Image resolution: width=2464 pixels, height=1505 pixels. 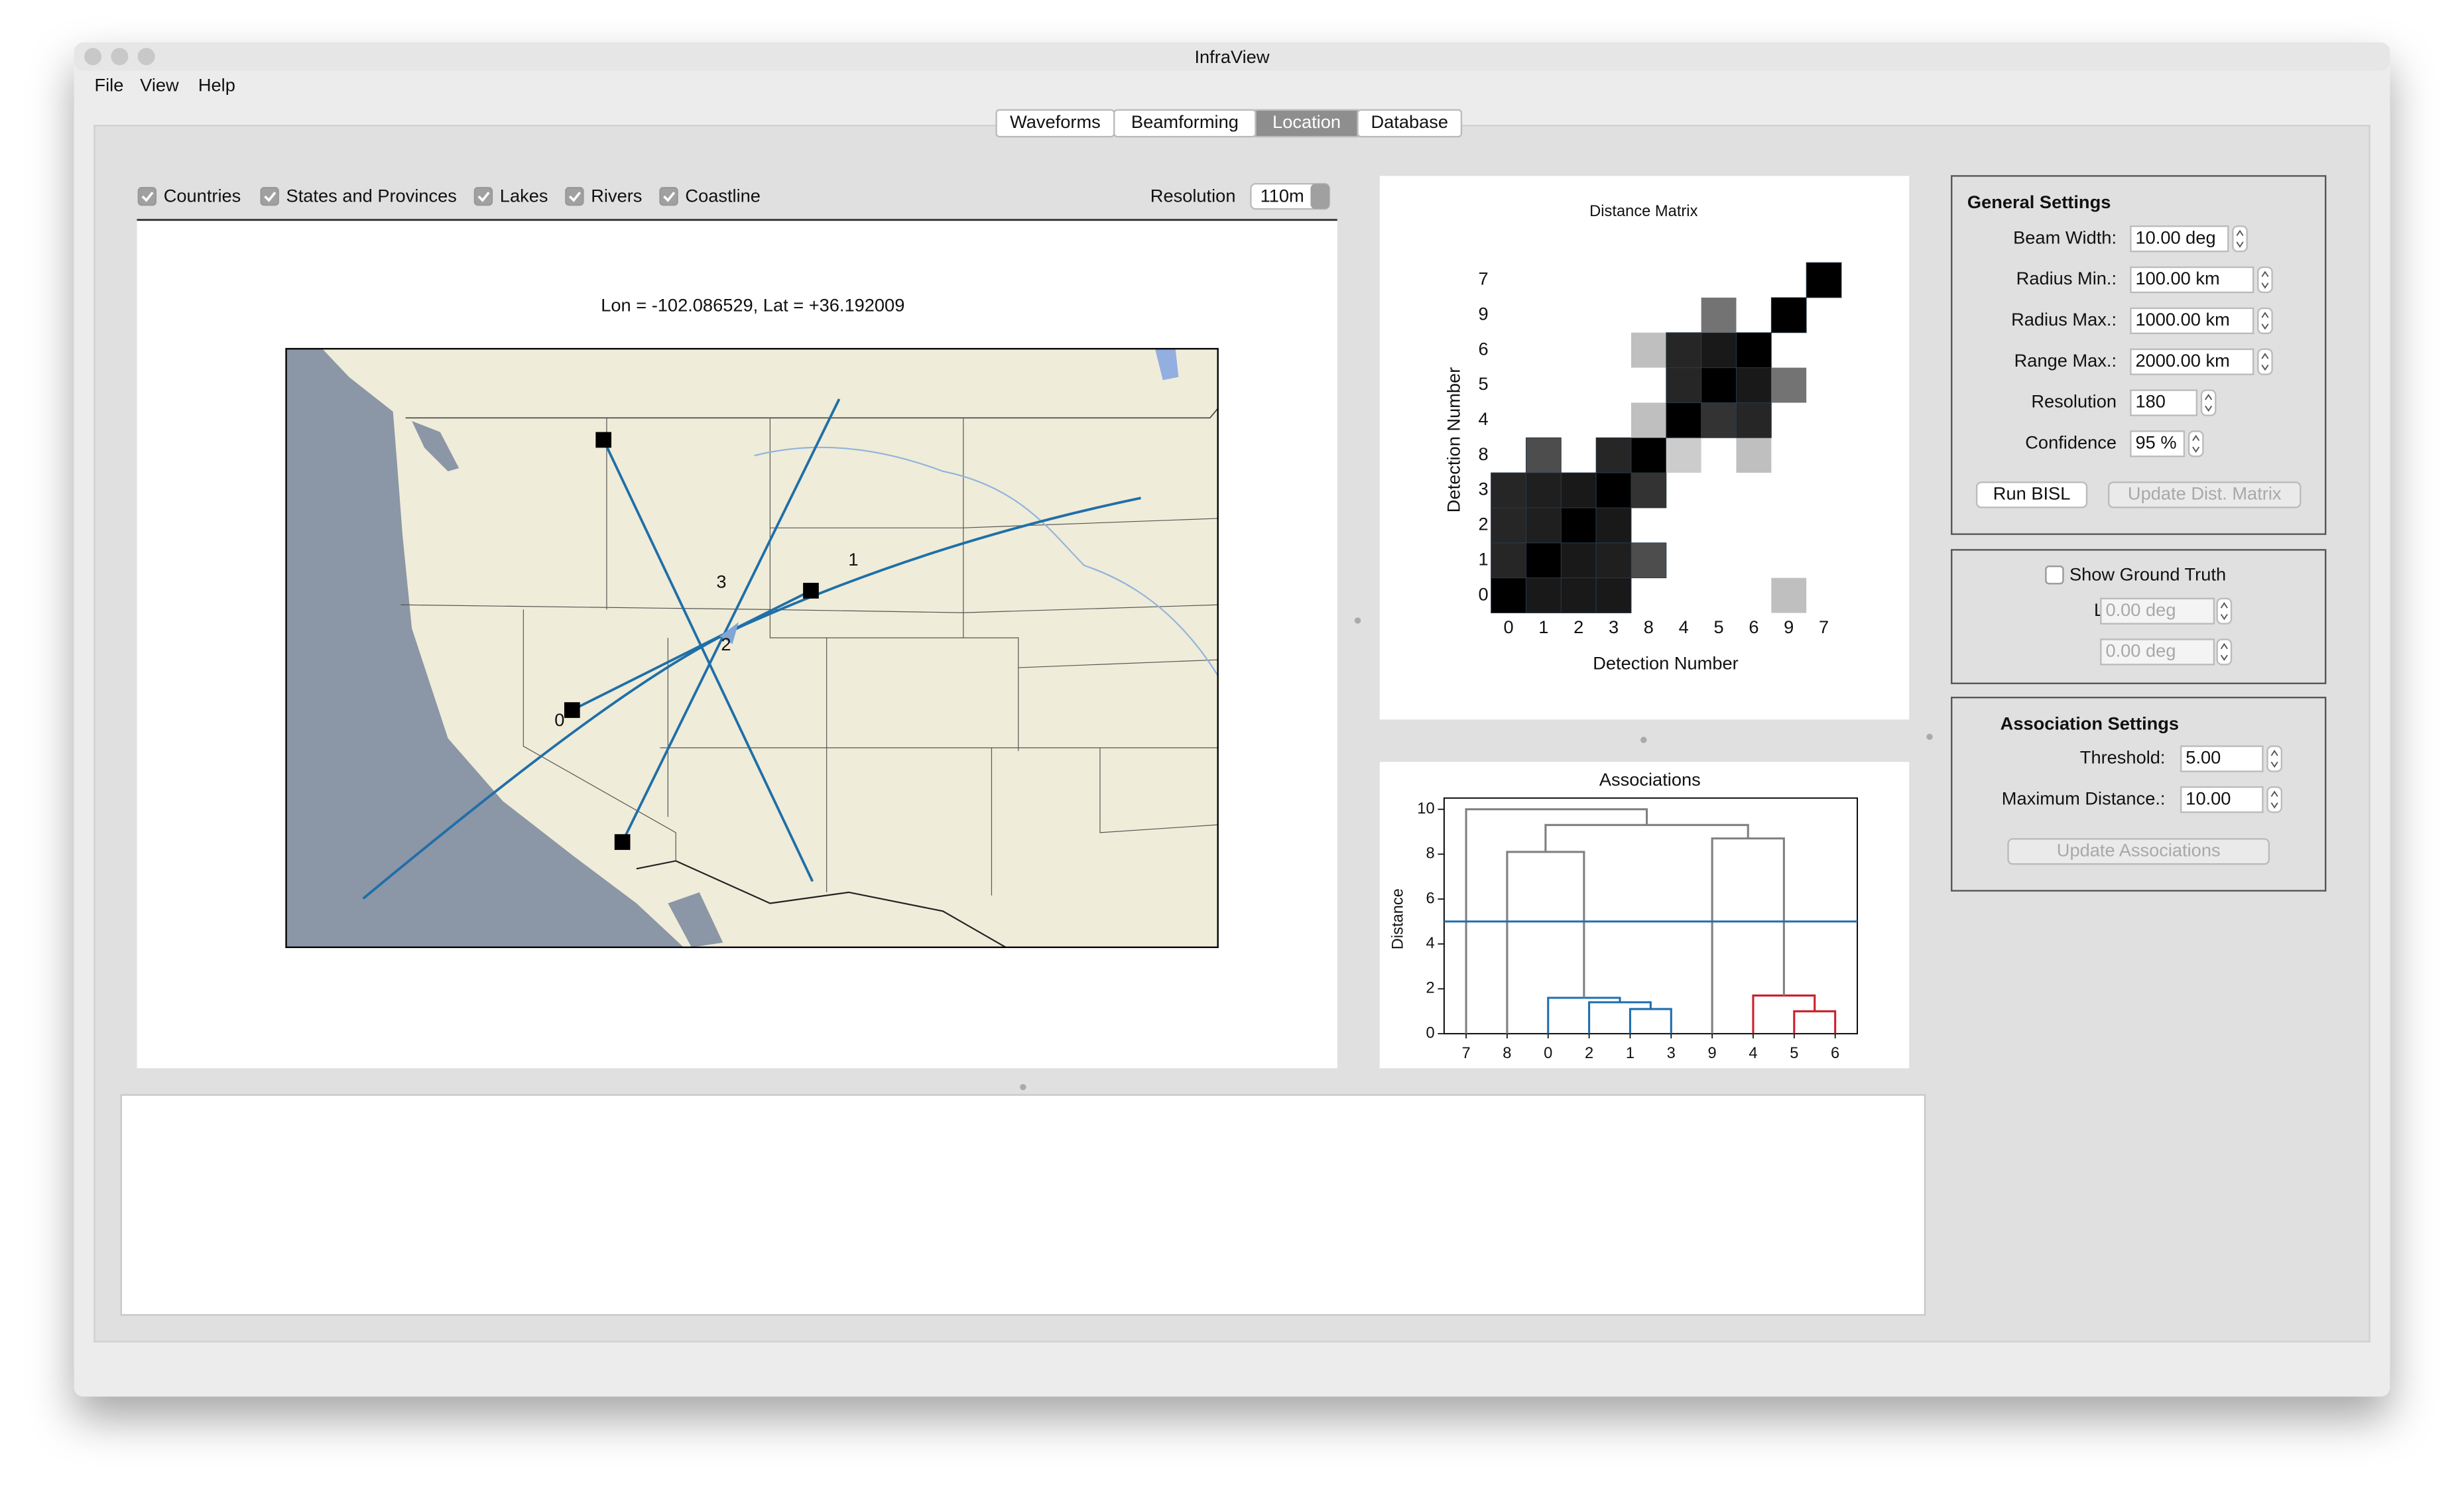 I want to click on field-label: Confidence, so click(x=2071, y=443).